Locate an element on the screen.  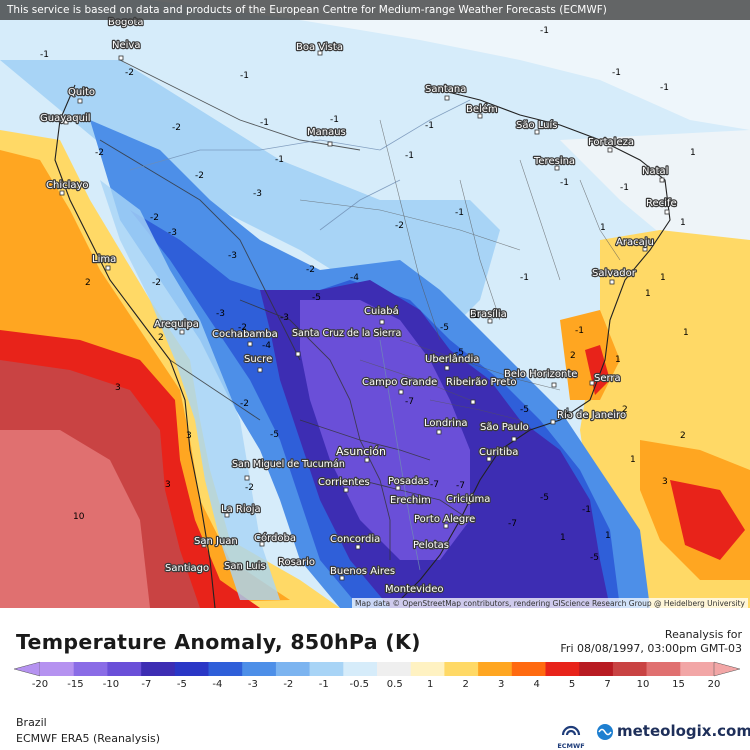
contour-label: 3 is located at coordinates (168, 485).